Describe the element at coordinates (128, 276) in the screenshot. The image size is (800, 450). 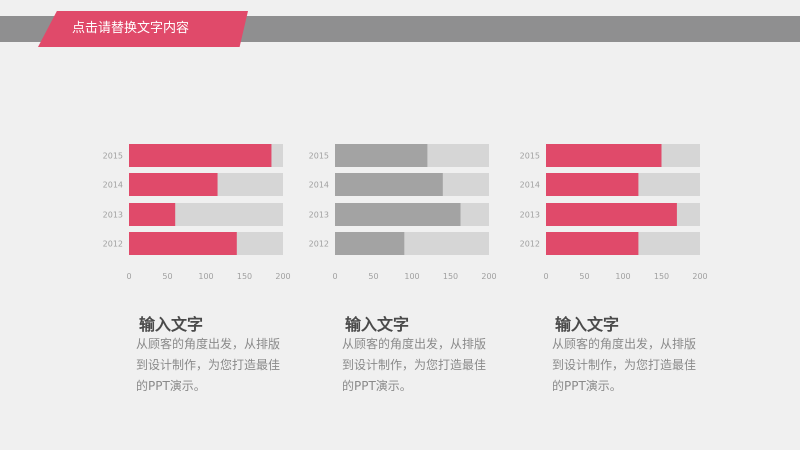
I see `chart1-x-tick-label: 0` at that location.